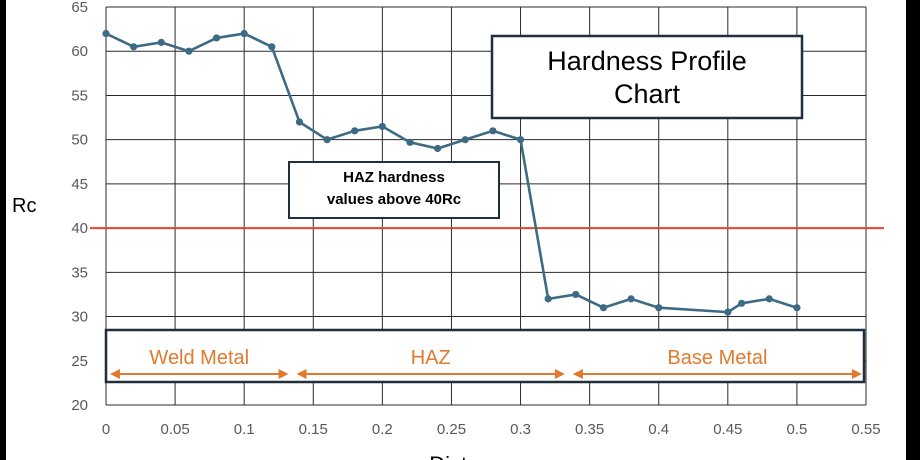 This screenshot has height=460, width=920. I want to click on y-tick-label: 40, so click(79, 228).